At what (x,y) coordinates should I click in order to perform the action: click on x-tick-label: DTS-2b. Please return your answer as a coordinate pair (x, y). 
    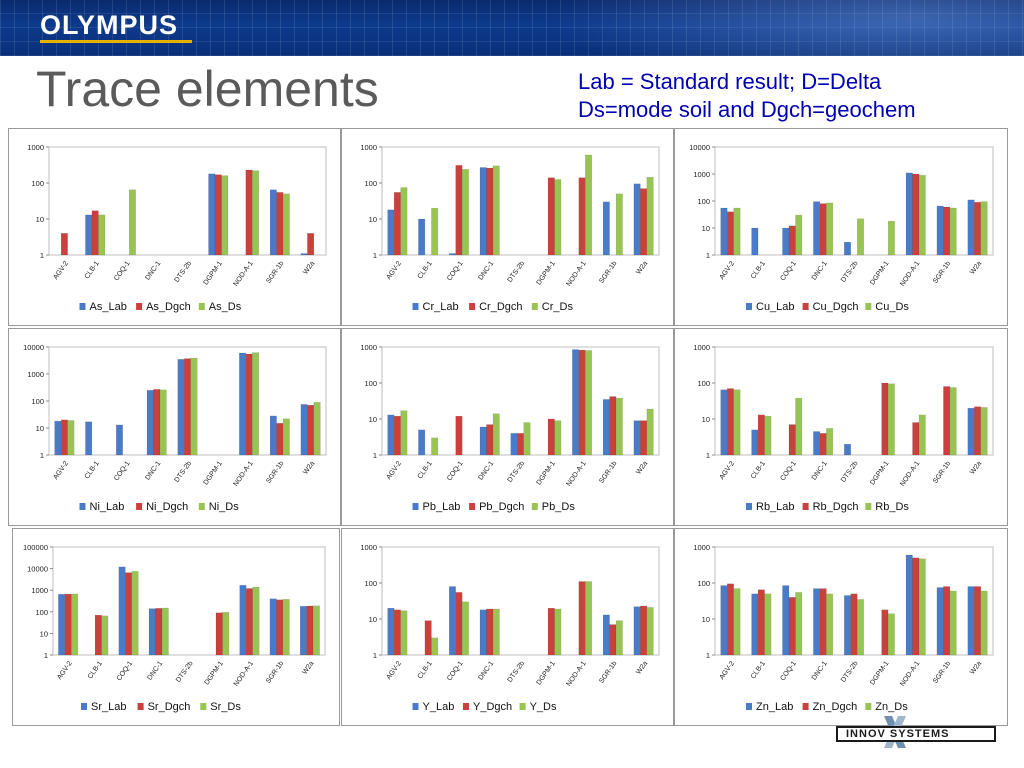
    Looking at the image, I should click on (517, 272).